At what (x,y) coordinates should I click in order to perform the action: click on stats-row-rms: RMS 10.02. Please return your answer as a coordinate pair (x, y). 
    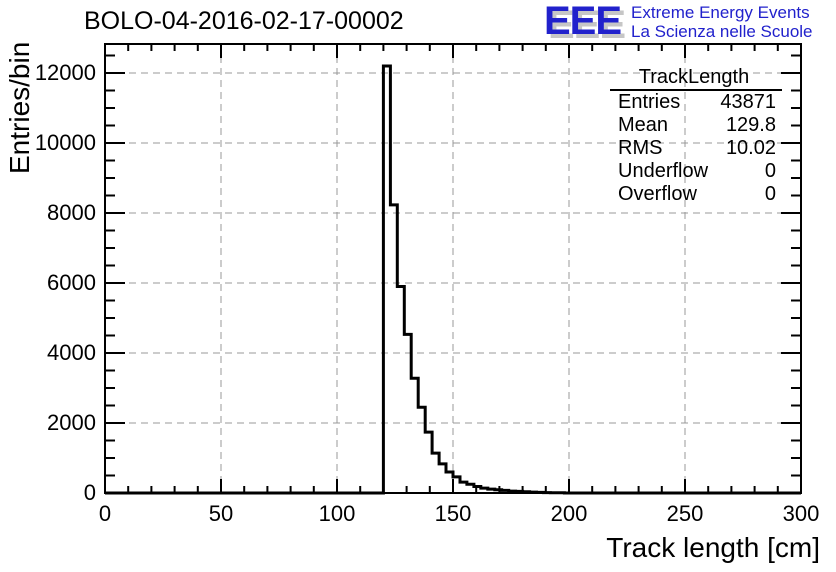
    Looking at the image, I should click on (694, 148).